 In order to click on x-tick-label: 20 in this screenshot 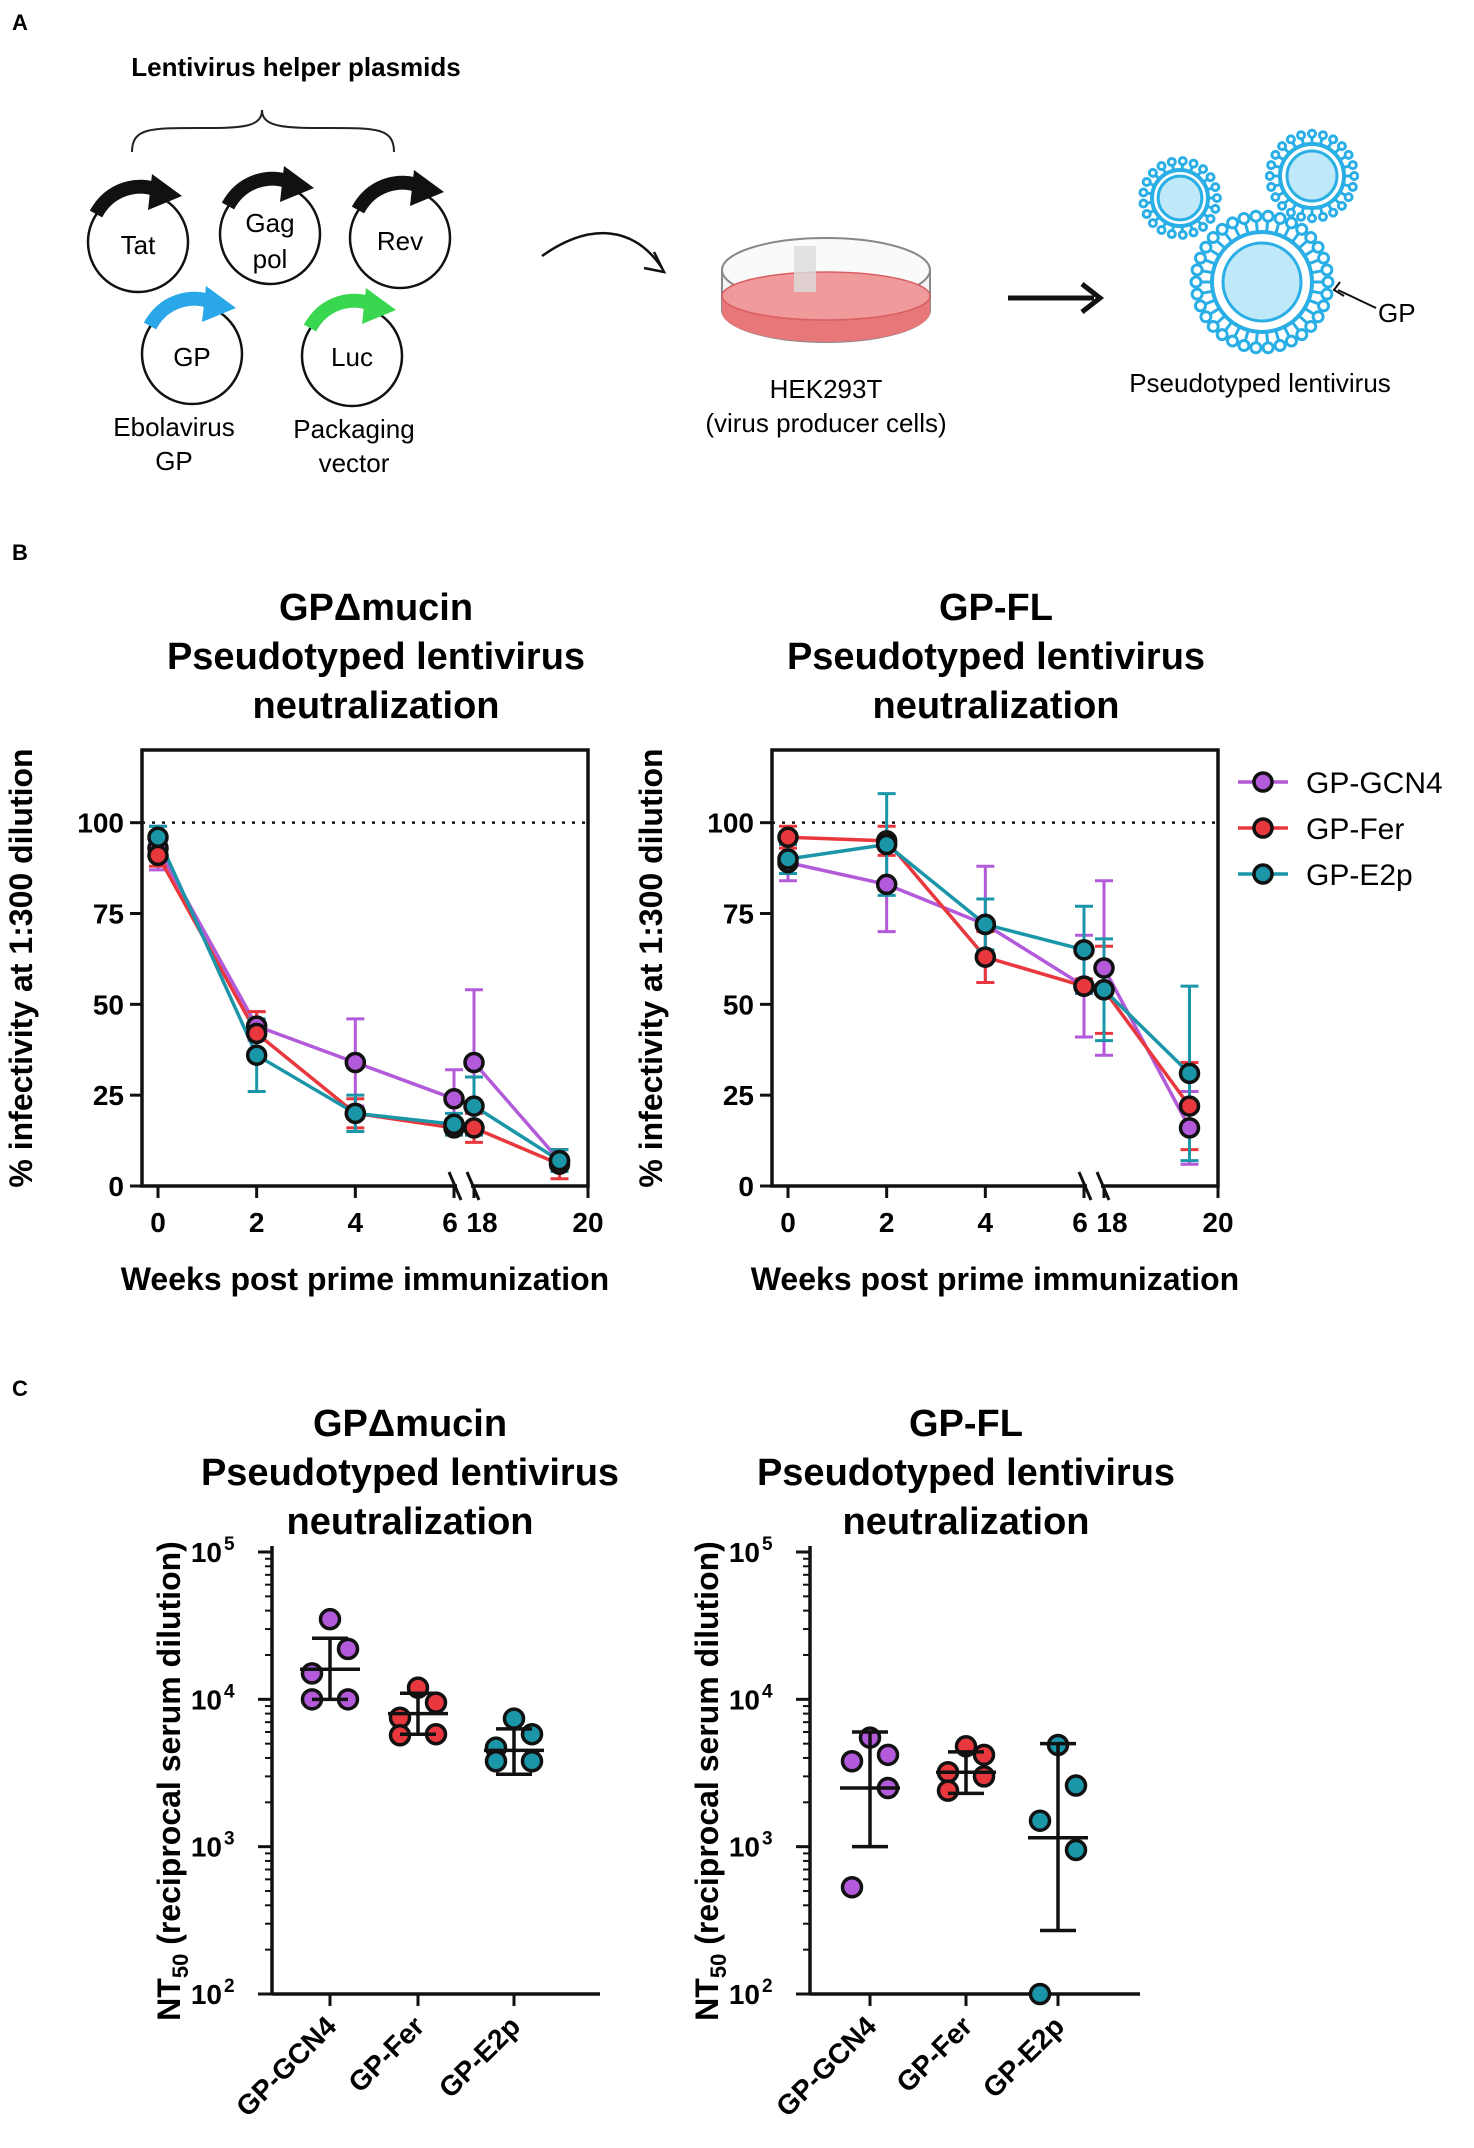, I will do `click(587, 1222)`.